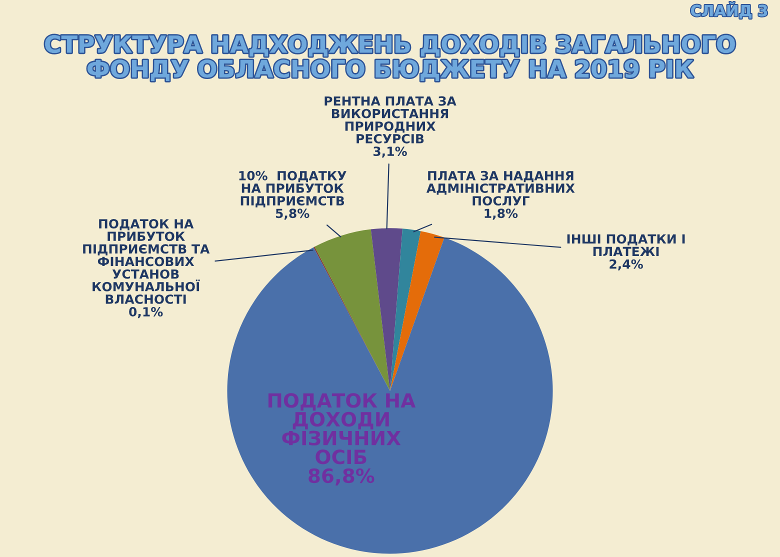  What do you see at coordinates (729, 10) in the screenshot?
I see `text: СЛАЙД 3` at bounding box center [729, 10].